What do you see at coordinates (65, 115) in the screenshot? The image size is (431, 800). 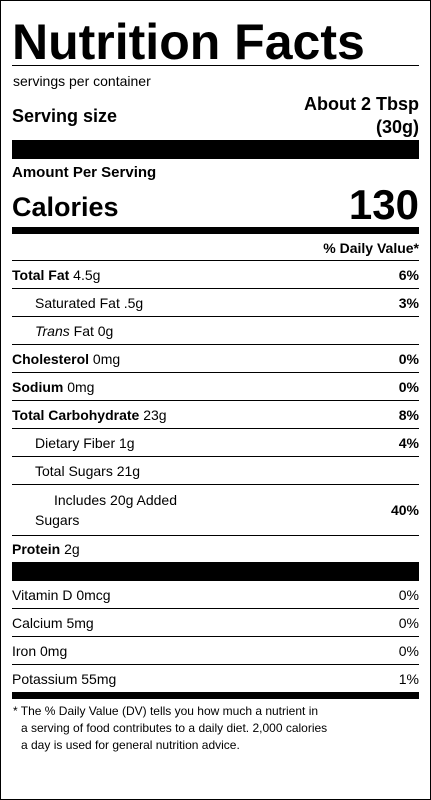 I see `serving-size-label: Serving size` at bounding box center [65, 115].